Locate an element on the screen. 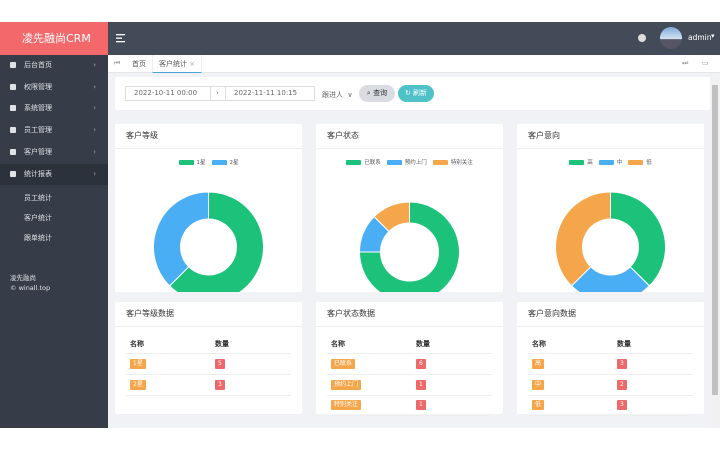 The width and height of the screenshot is (720, 450). table-card: 客户等级数据名称 数量 1星 5 2星 3 is located at coordinates (208, 358).